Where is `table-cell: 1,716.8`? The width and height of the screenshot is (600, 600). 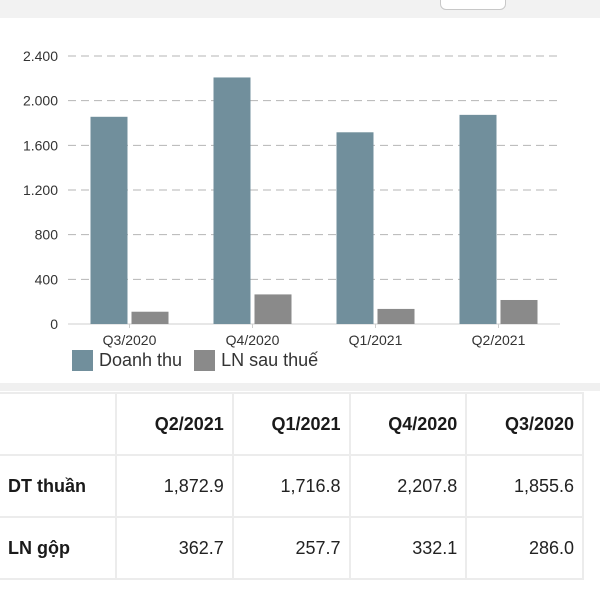
table-cell: 1,716.8 is located at coordinates (291, 486).